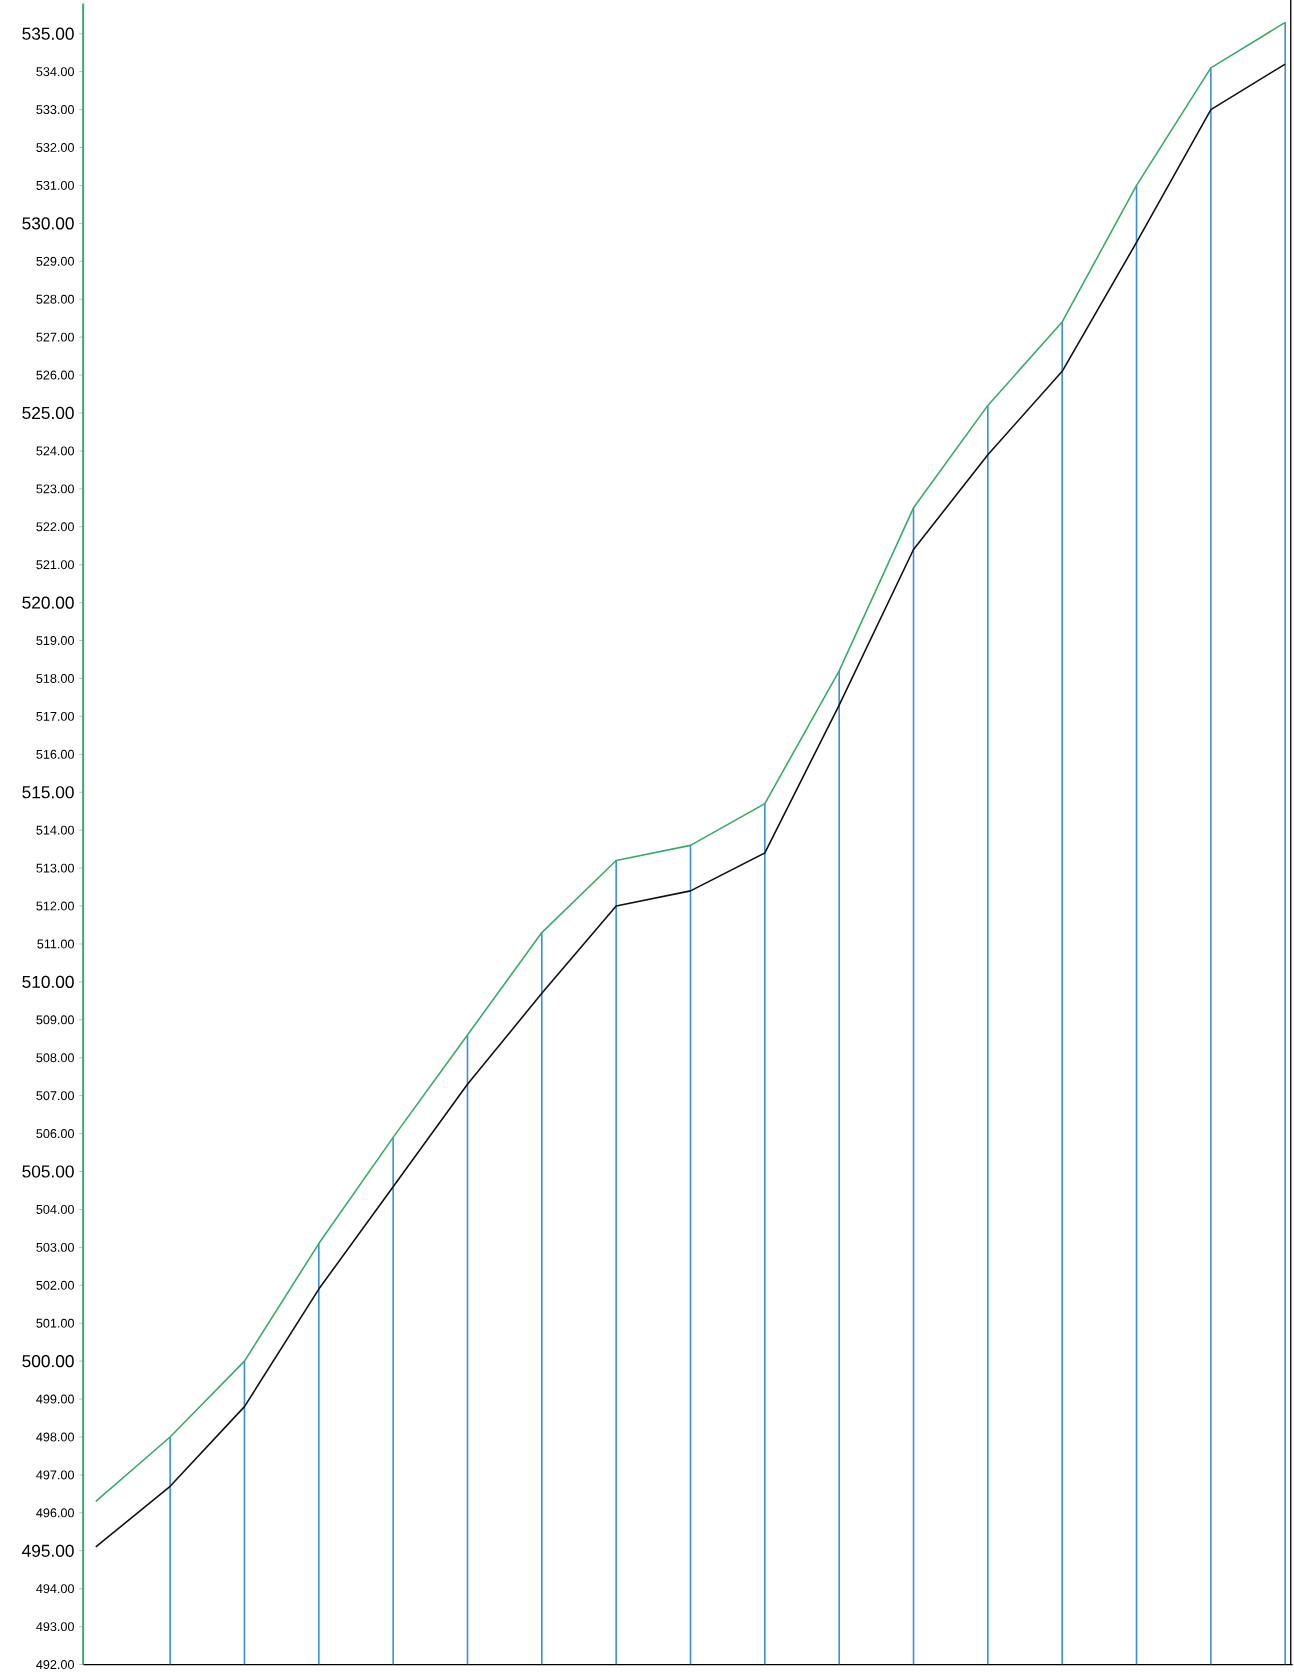  What do you see at coordinates (55, 906) in the screenshot?
I see `y-tick-label: 512.00` at bounding box center [55, 906].